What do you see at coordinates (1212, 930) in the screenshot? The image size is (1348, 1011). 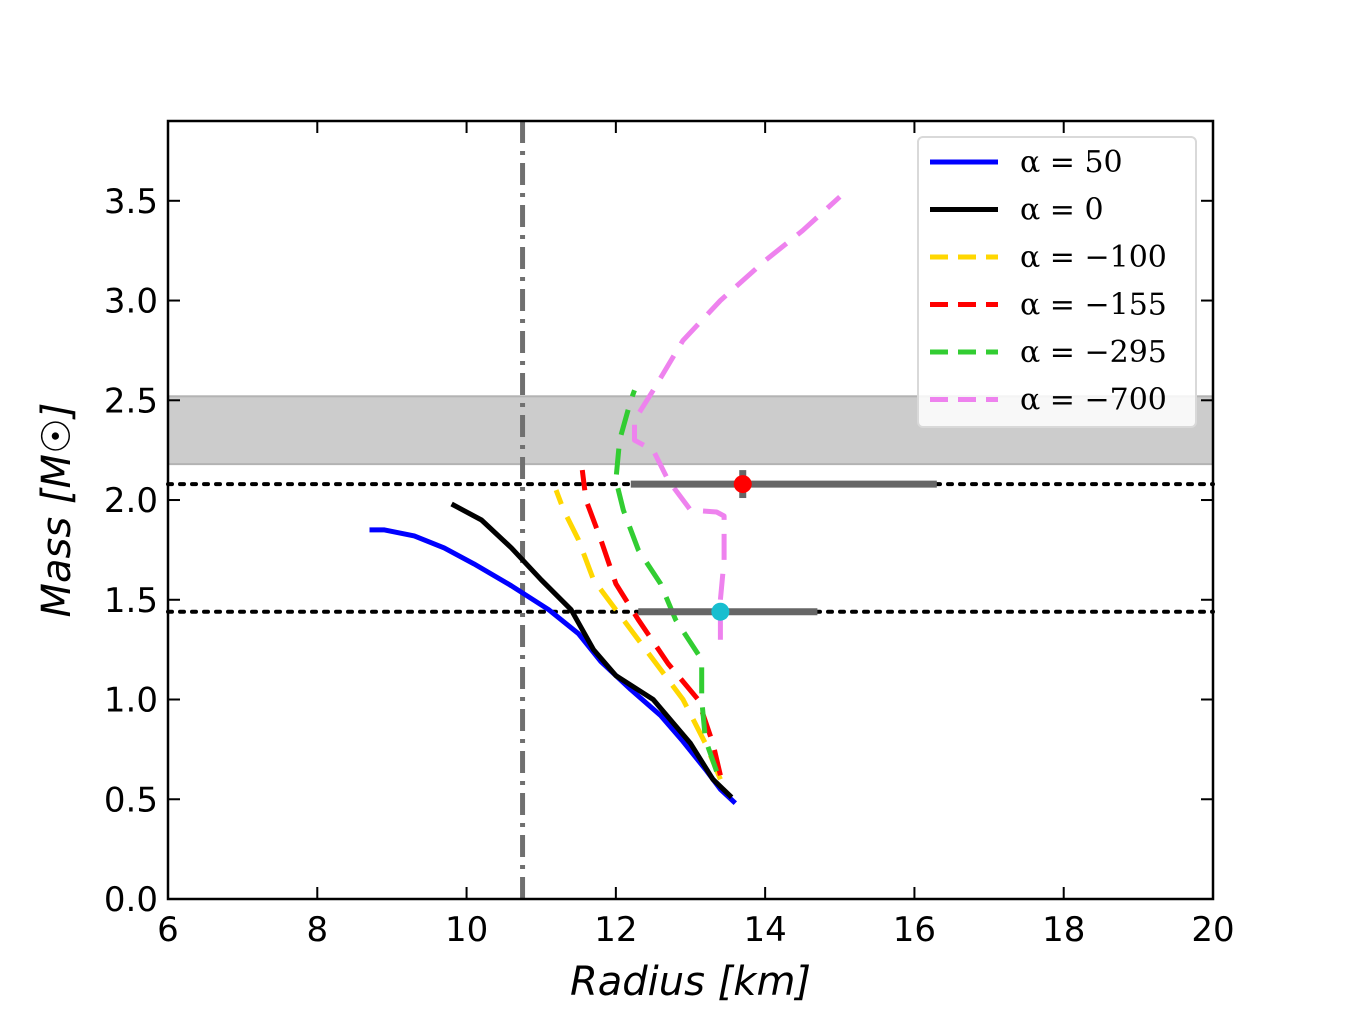 I see `x-tick-label-7: 20` at bounding box center [1212, 930].